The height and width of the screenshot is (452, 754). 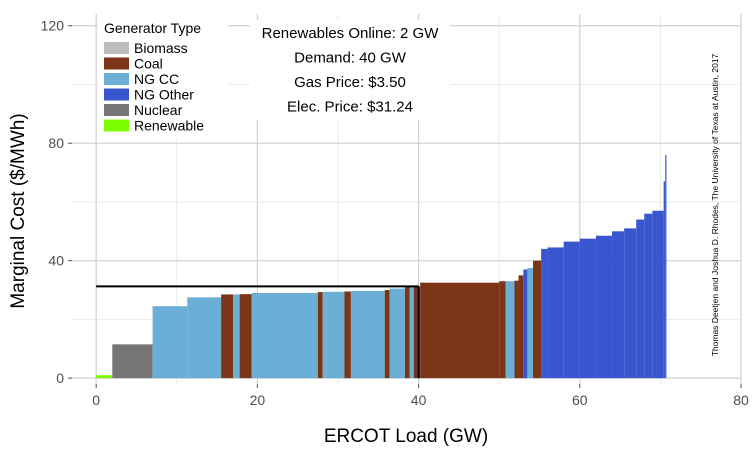 I want to click on y-tick-label: 80, so click(x=56, y=143).